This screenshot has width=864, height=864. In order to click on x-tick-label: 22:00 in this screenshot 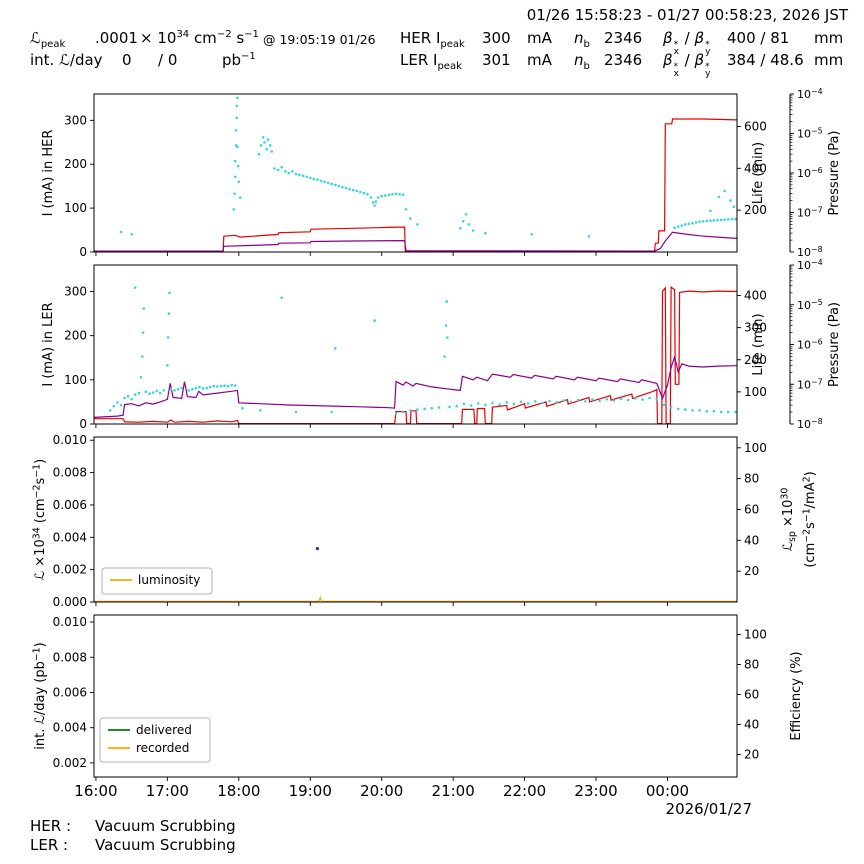, I will do `click(524, 791)`.